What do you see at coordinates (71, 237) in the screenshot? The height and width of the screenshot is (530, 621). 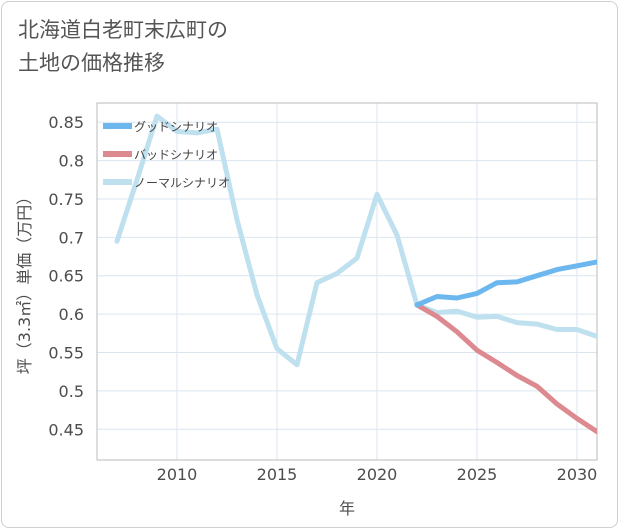 I see `y-tick-label: 0.7` at bounding box center [71, 237].